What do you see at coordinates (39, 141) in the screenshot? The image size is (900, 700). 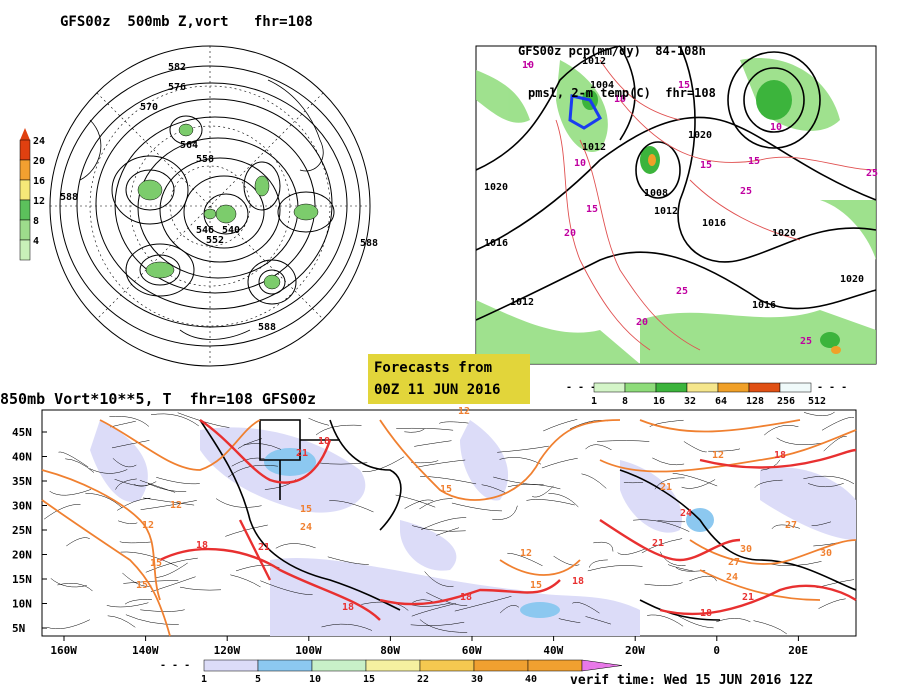 I see `colorbar-tick-label: 24` at bounding box center [39, 141].